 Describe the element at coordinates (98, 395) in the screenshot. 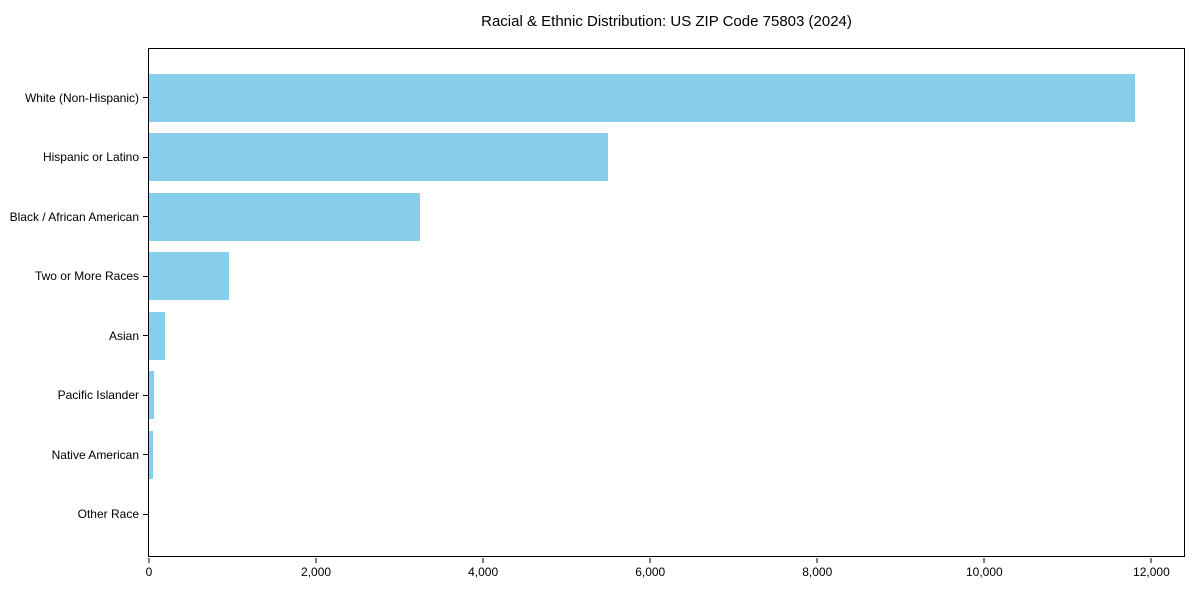

I see `category-label-pacific-islander: Pacific Islander` at that location.